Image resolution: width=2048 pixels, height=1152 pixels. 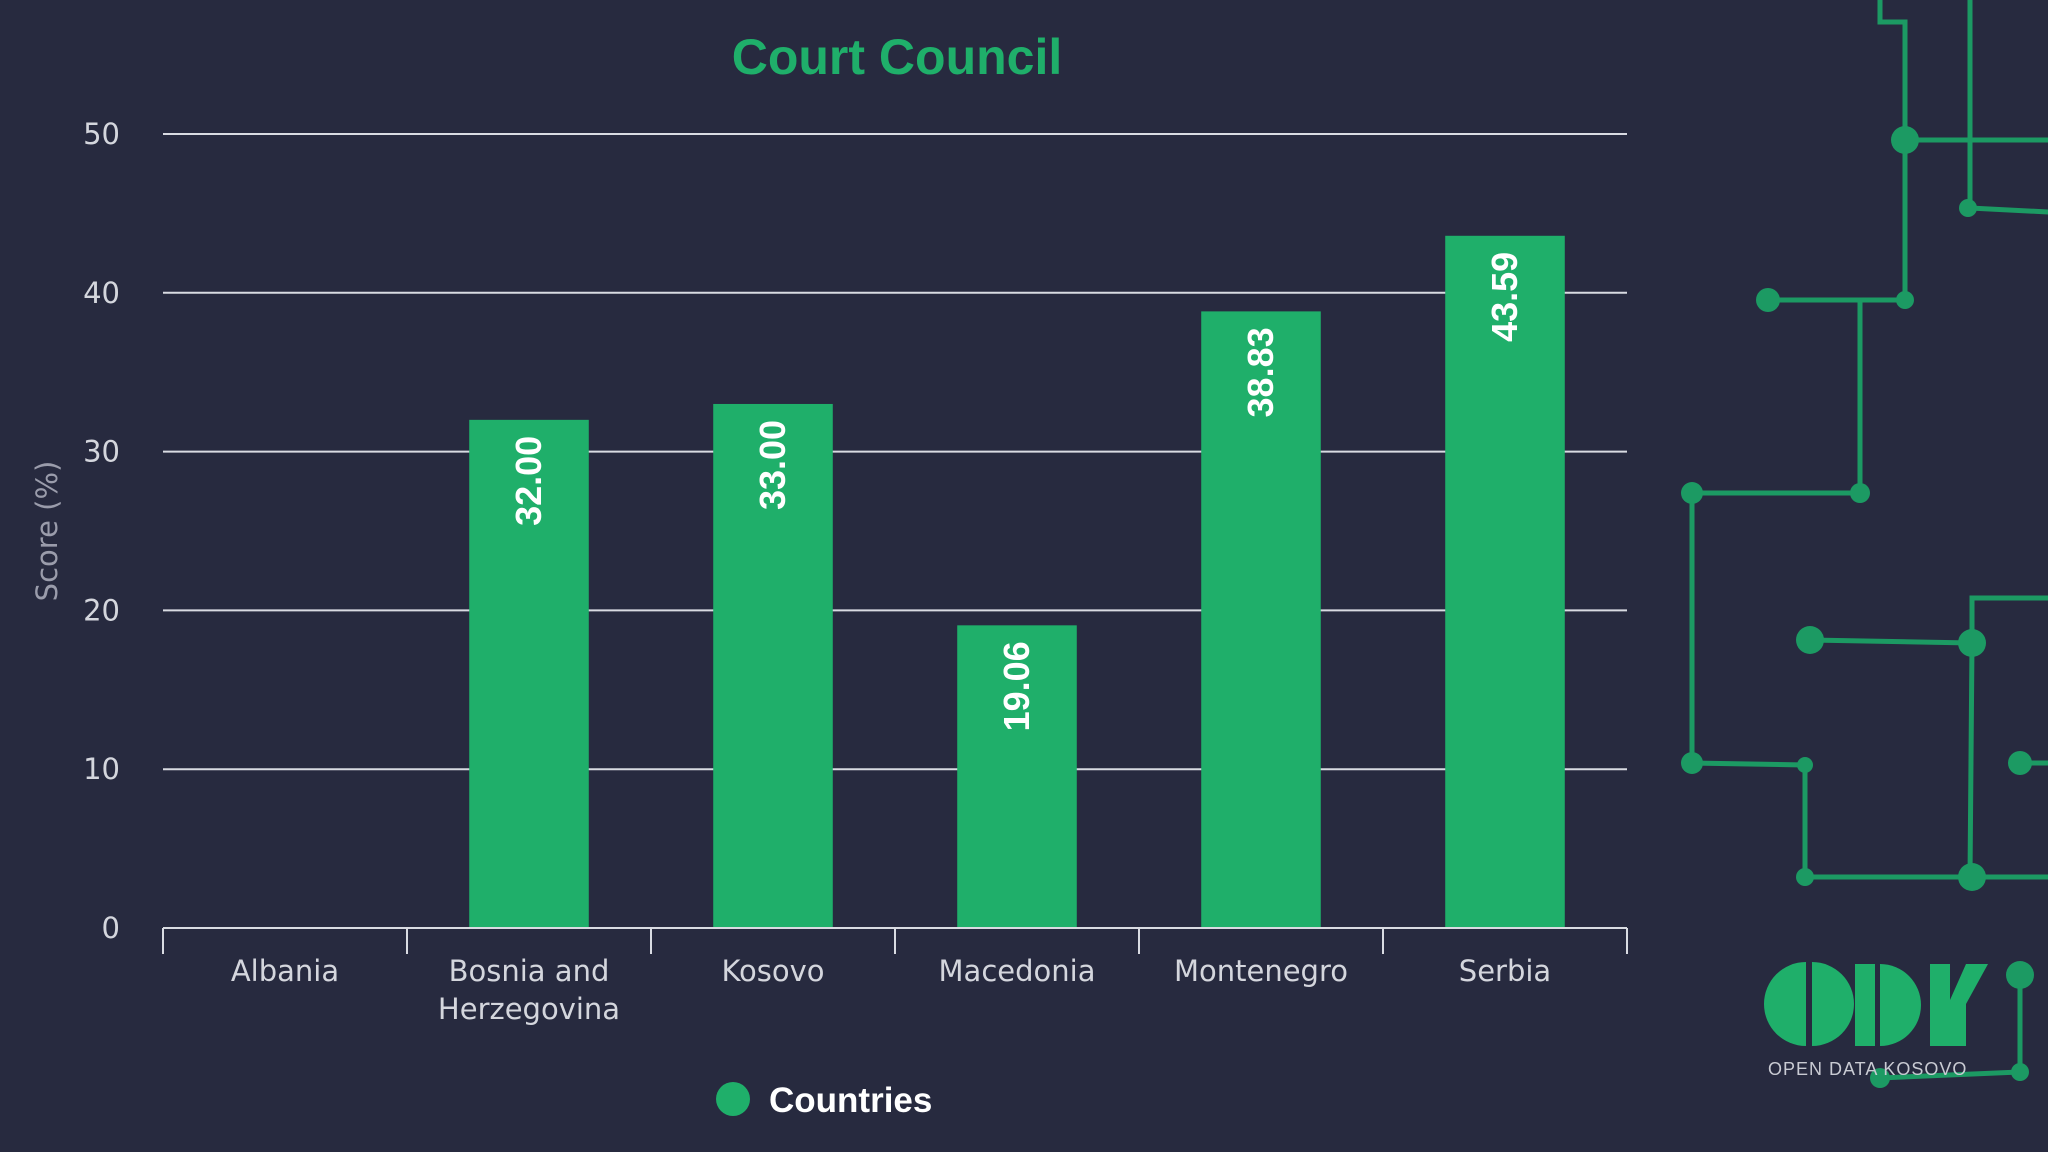 What do you see at coordinates (101, 769) in the screenshot?
I see `y-tick-label: 10` at bounding box center [101, 769].